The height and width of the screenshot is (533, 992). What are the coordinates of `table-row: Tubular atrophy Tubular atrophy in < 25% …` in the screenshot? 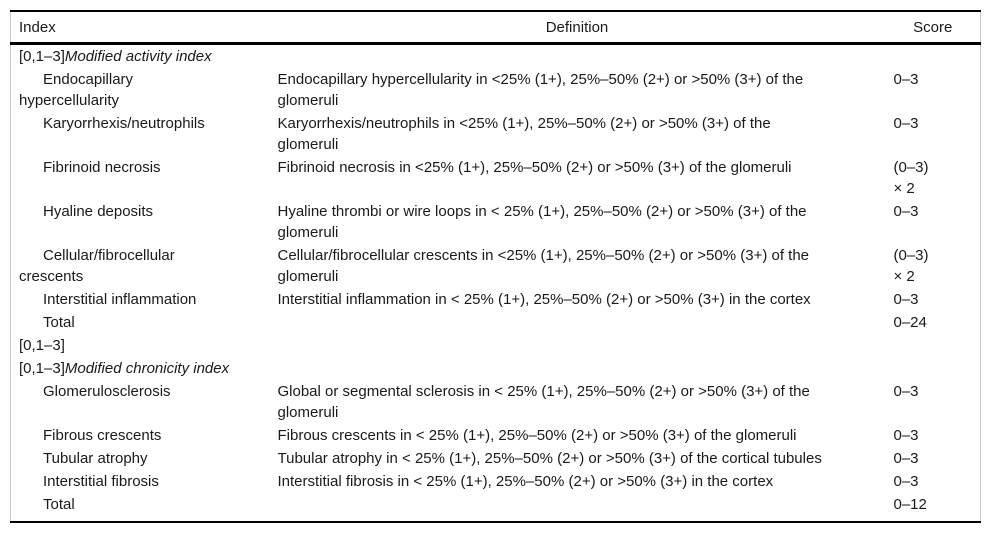 It's located at (496, 458).